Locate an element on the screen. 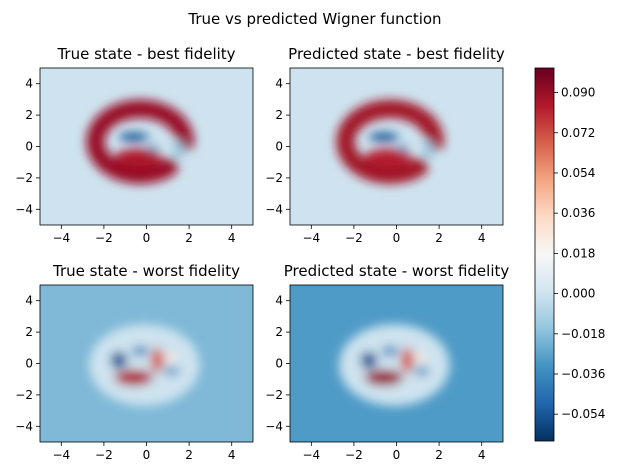 Image resolution: width=622 pixels, height=475 pixels. colorbar-tick-label: 0.072 is located at coordinates (578, 133).